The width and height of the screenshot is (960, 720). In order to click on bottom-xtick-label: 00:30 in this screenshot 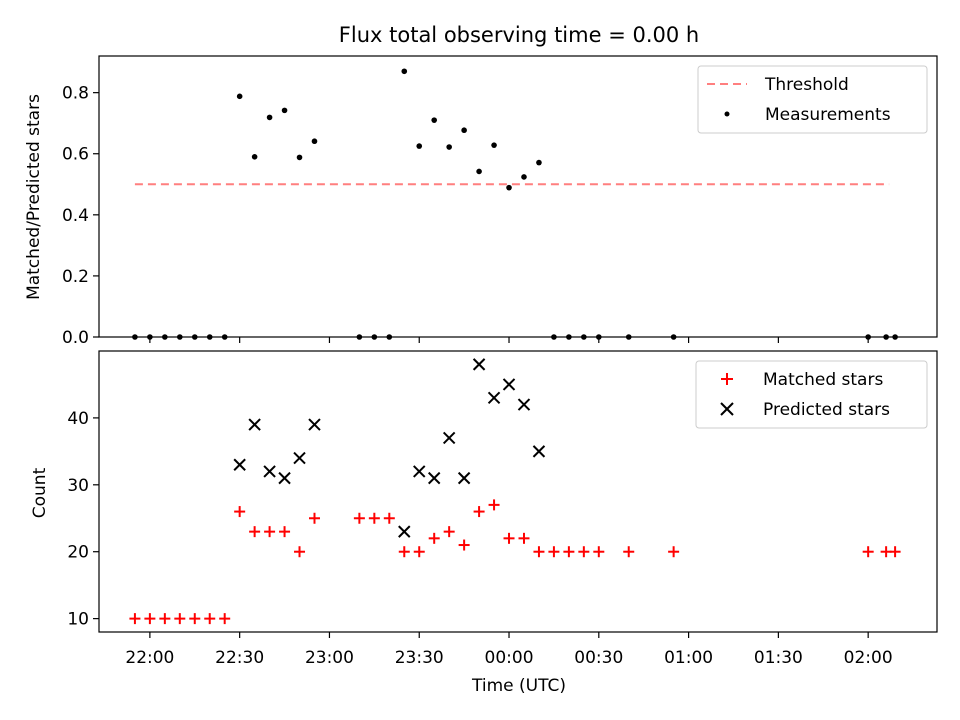, I will do `click(598, 658)`.